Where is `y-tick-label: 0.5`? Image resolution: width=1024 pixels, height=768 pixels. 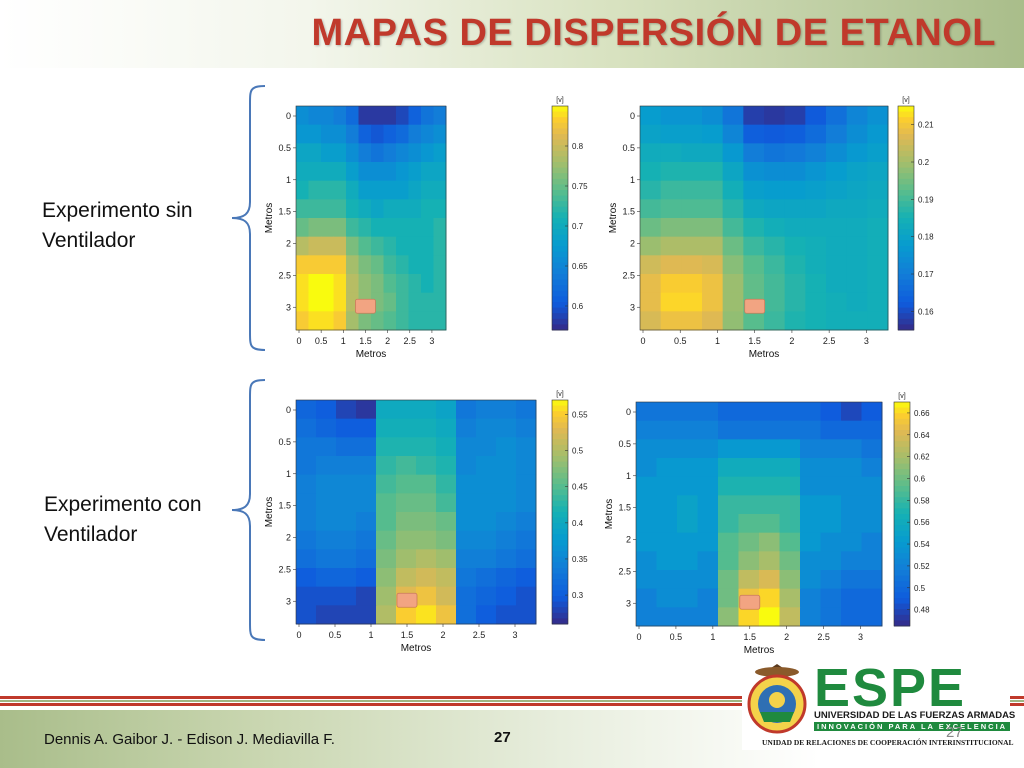 y-tick-label: 0.5 is located at coordinates (284, 148).